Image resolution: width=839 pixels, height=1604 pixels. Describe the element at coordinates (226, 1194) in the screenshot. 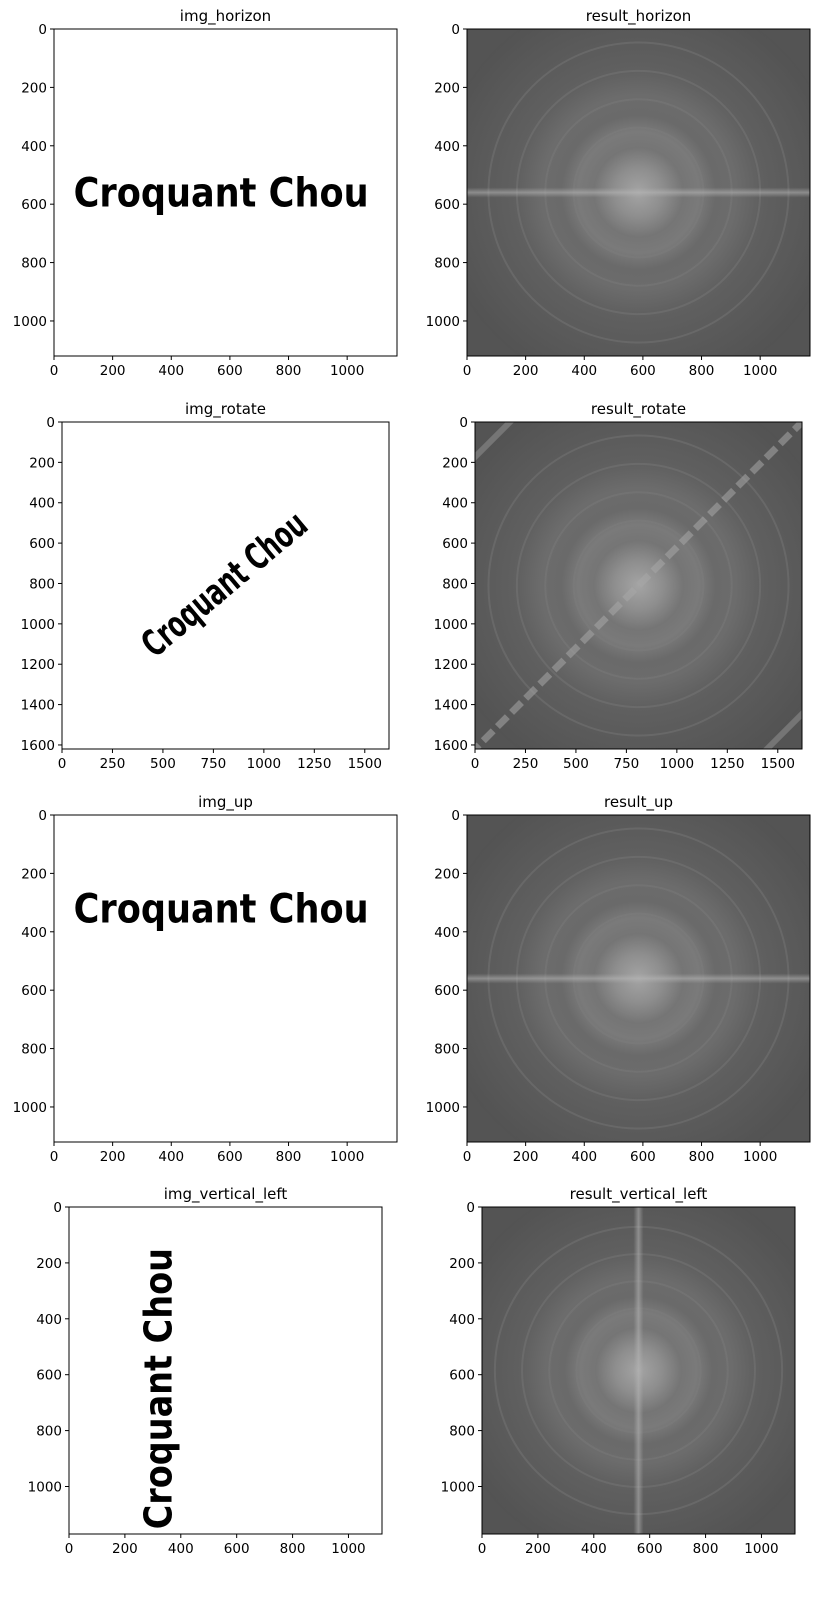

I see `panel-title: img_vertical_left` at that location.